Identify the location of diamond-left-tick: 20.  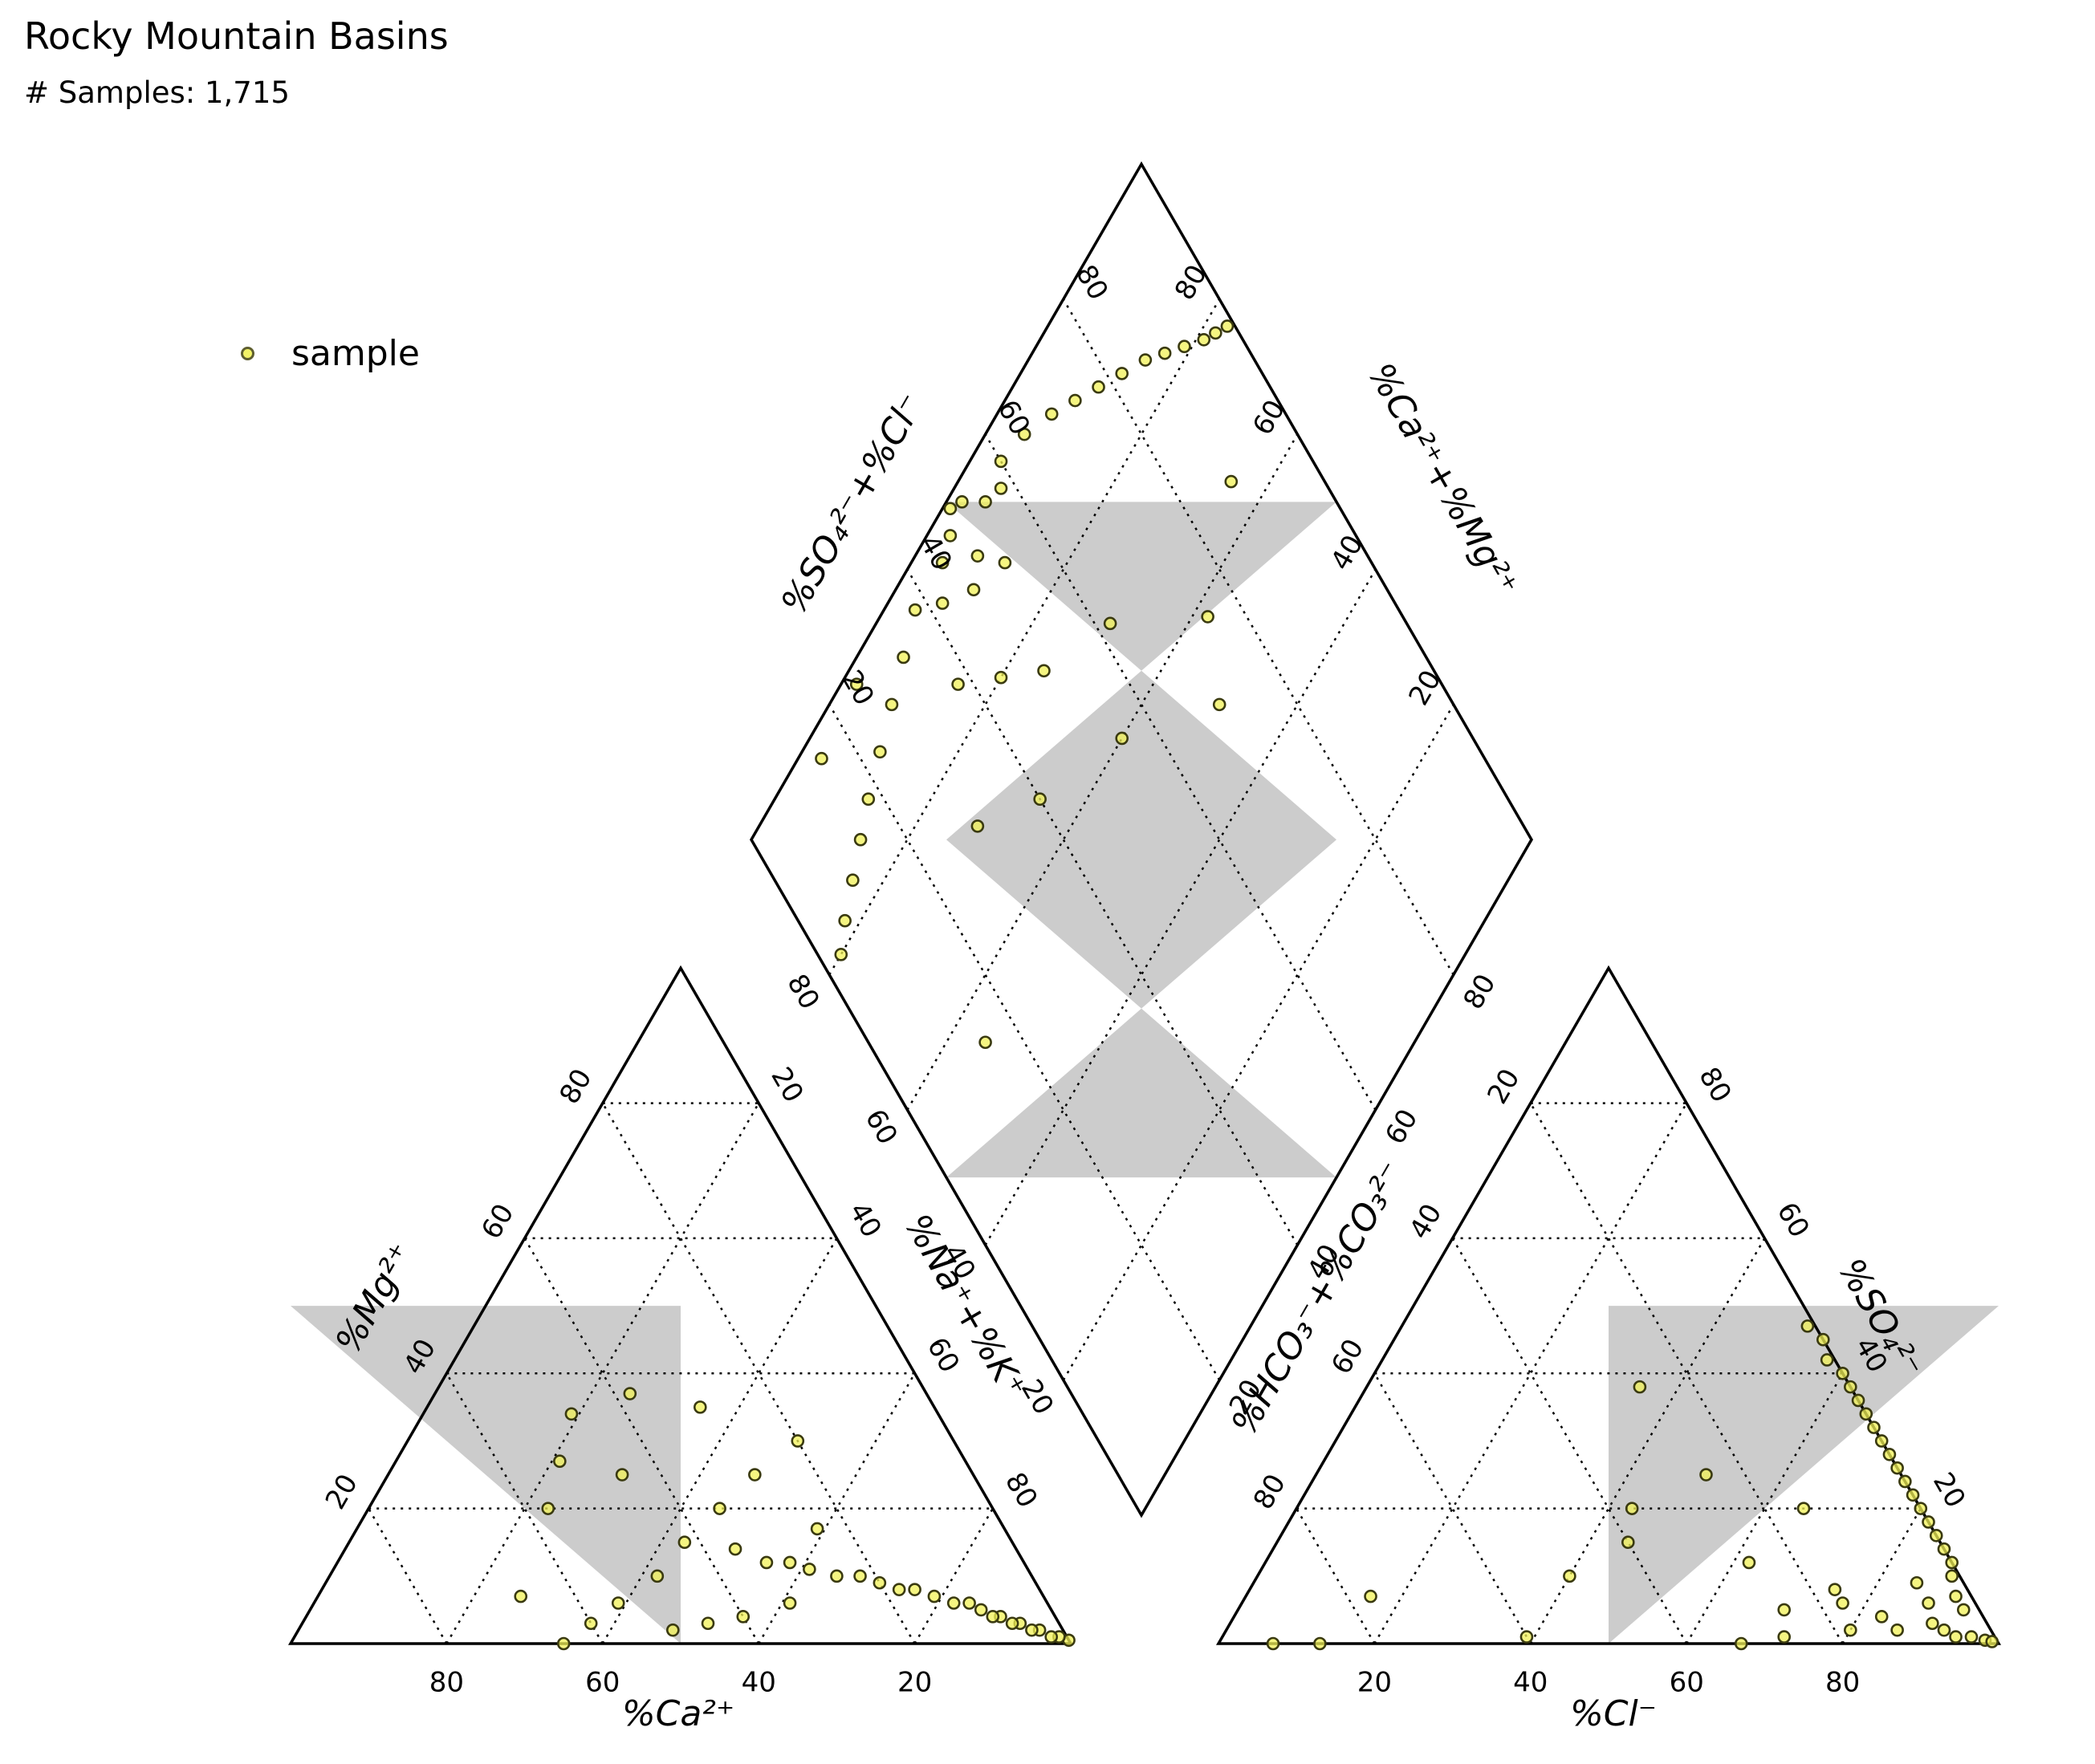
(1424, 687).